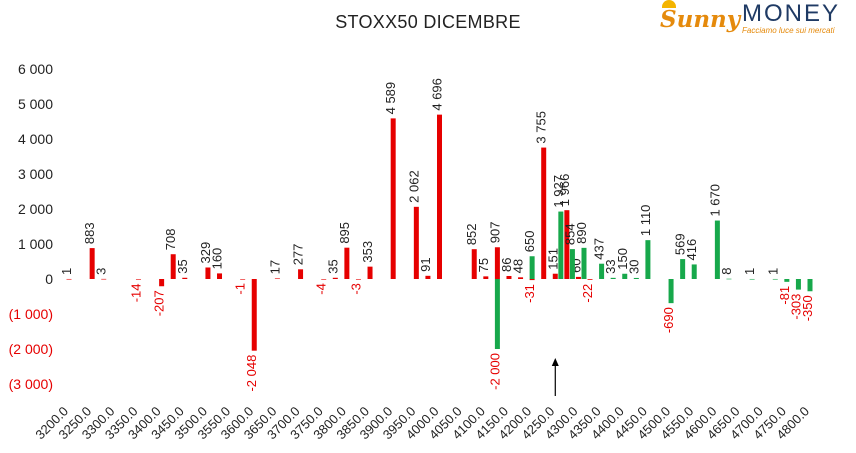 This screenshot has width=856, height=453. Describe the element at coordinates (170, 240) in the screenshot. I see `data-label: 708` at that location.